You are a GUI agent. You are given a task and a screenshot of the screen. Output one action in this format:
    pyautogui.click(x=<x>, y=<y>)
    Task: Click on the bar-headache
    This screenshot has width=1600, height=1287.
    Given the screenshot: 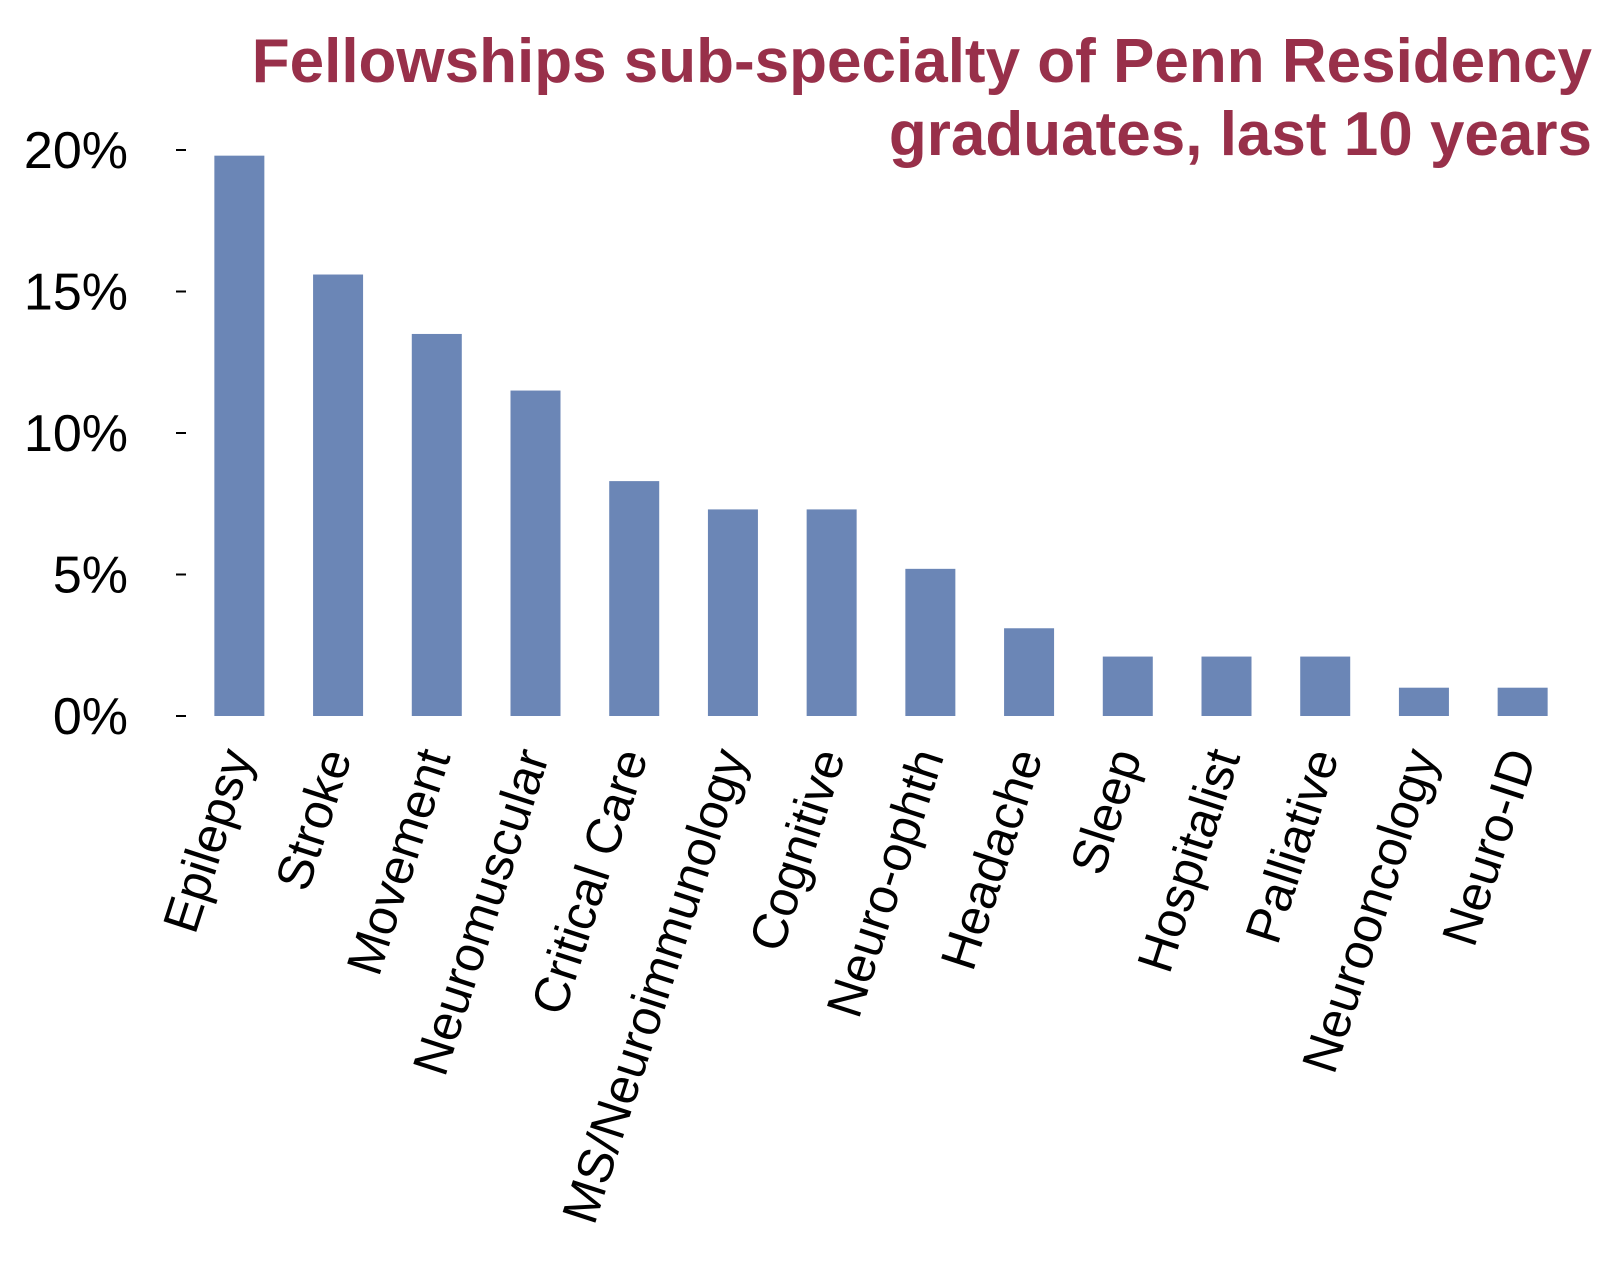 What is the action you would take?
    pyautogui.click(x=1029, y=672)
    